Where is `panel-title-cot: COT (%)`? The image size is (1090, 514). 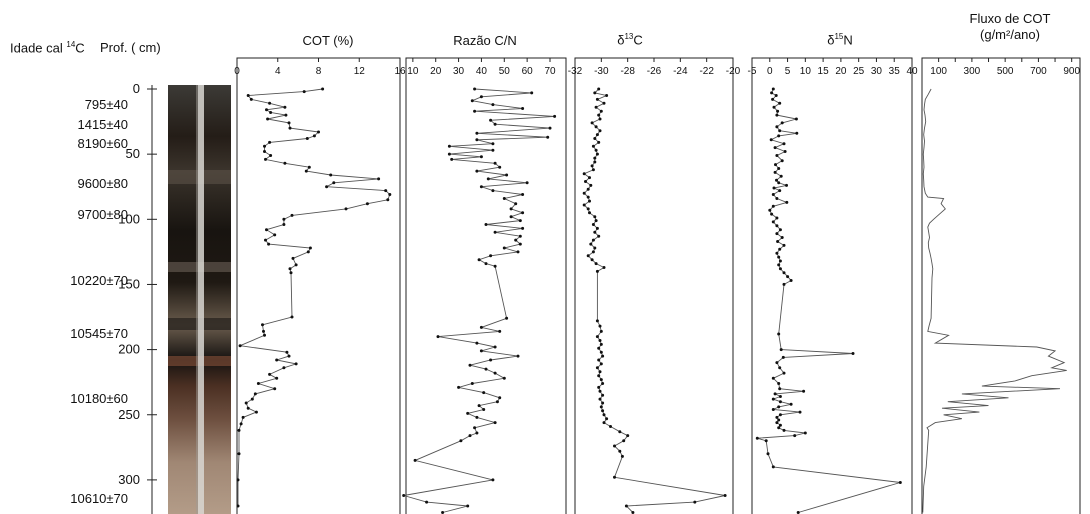 panel-title-cot: COT (%) is located at coordinates (328, 40).